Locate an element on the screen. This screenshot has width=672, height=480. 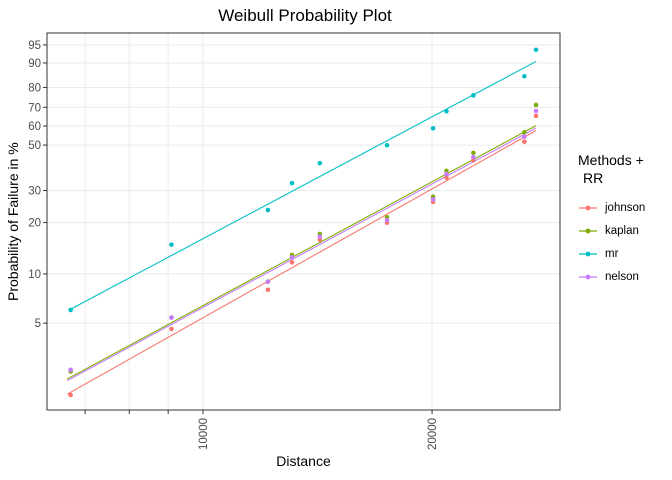
y-tick-label: 60 is located at coordinates (34, 127).